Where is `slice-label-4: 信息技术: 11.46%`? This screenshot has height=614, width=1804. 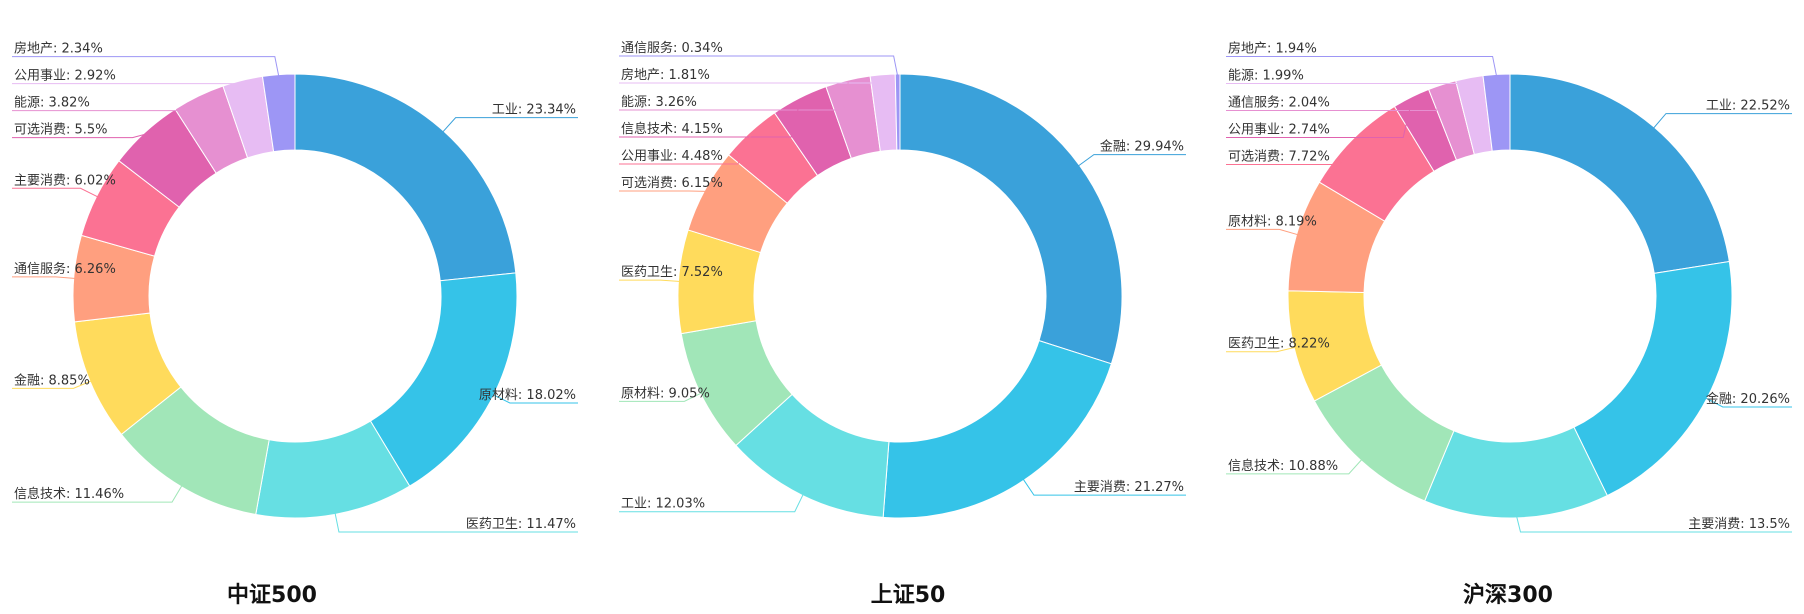 slice-label-4: 信息技术: 11.46% is located at coordinates (69, 494).